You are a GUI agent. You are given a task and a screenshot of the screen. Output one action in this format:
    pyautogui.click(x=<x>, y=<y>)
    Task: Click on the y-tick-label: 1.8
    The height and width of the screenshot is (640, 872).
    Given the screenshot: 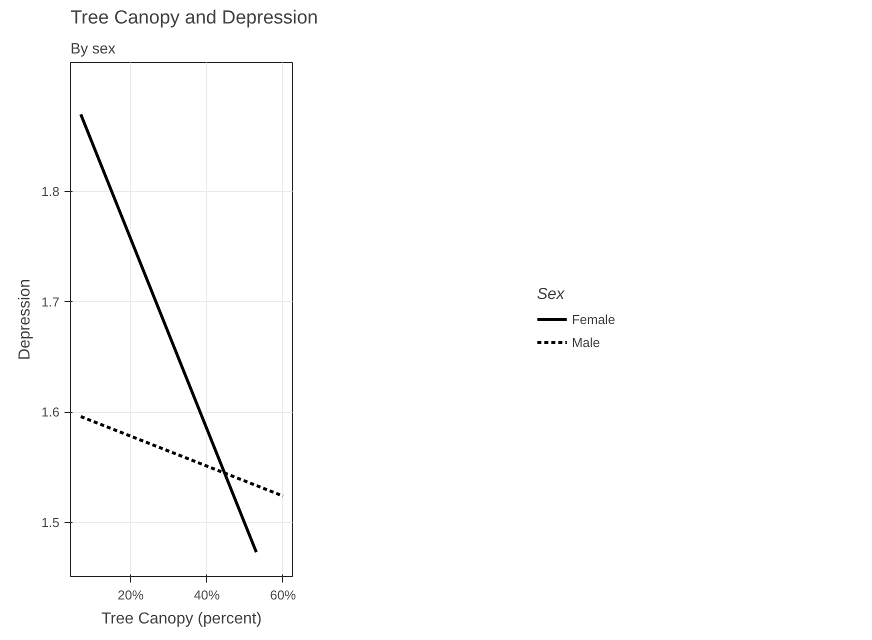 What is the action you would take?
    pyautogui.click(x=50, y=192)
    